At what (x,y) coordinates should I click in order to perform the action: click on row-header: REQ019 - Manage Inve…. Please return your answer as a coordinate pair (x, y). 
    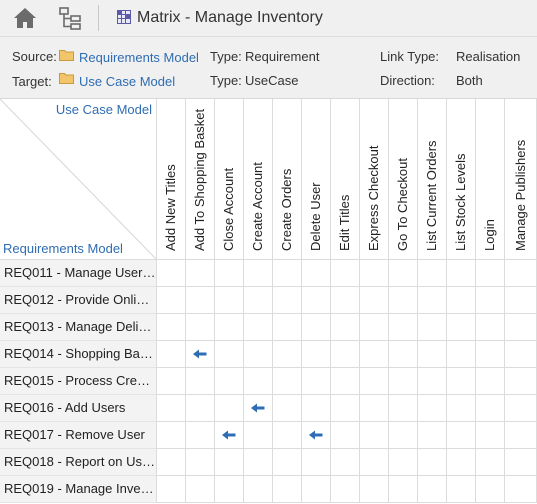
    Looking at the image, I should click on (78, 489).